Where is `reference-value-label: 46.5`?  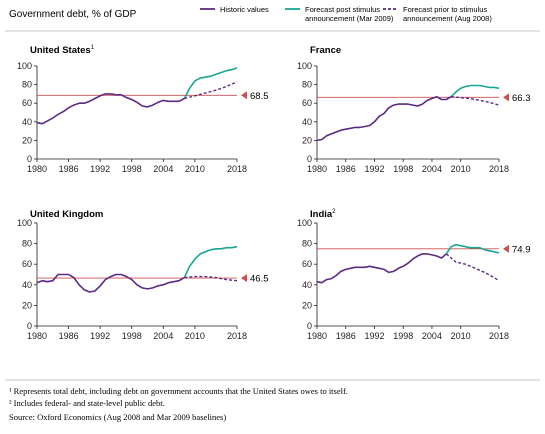
reference-value-label: 46.5 is located at coordinates (259, 279).